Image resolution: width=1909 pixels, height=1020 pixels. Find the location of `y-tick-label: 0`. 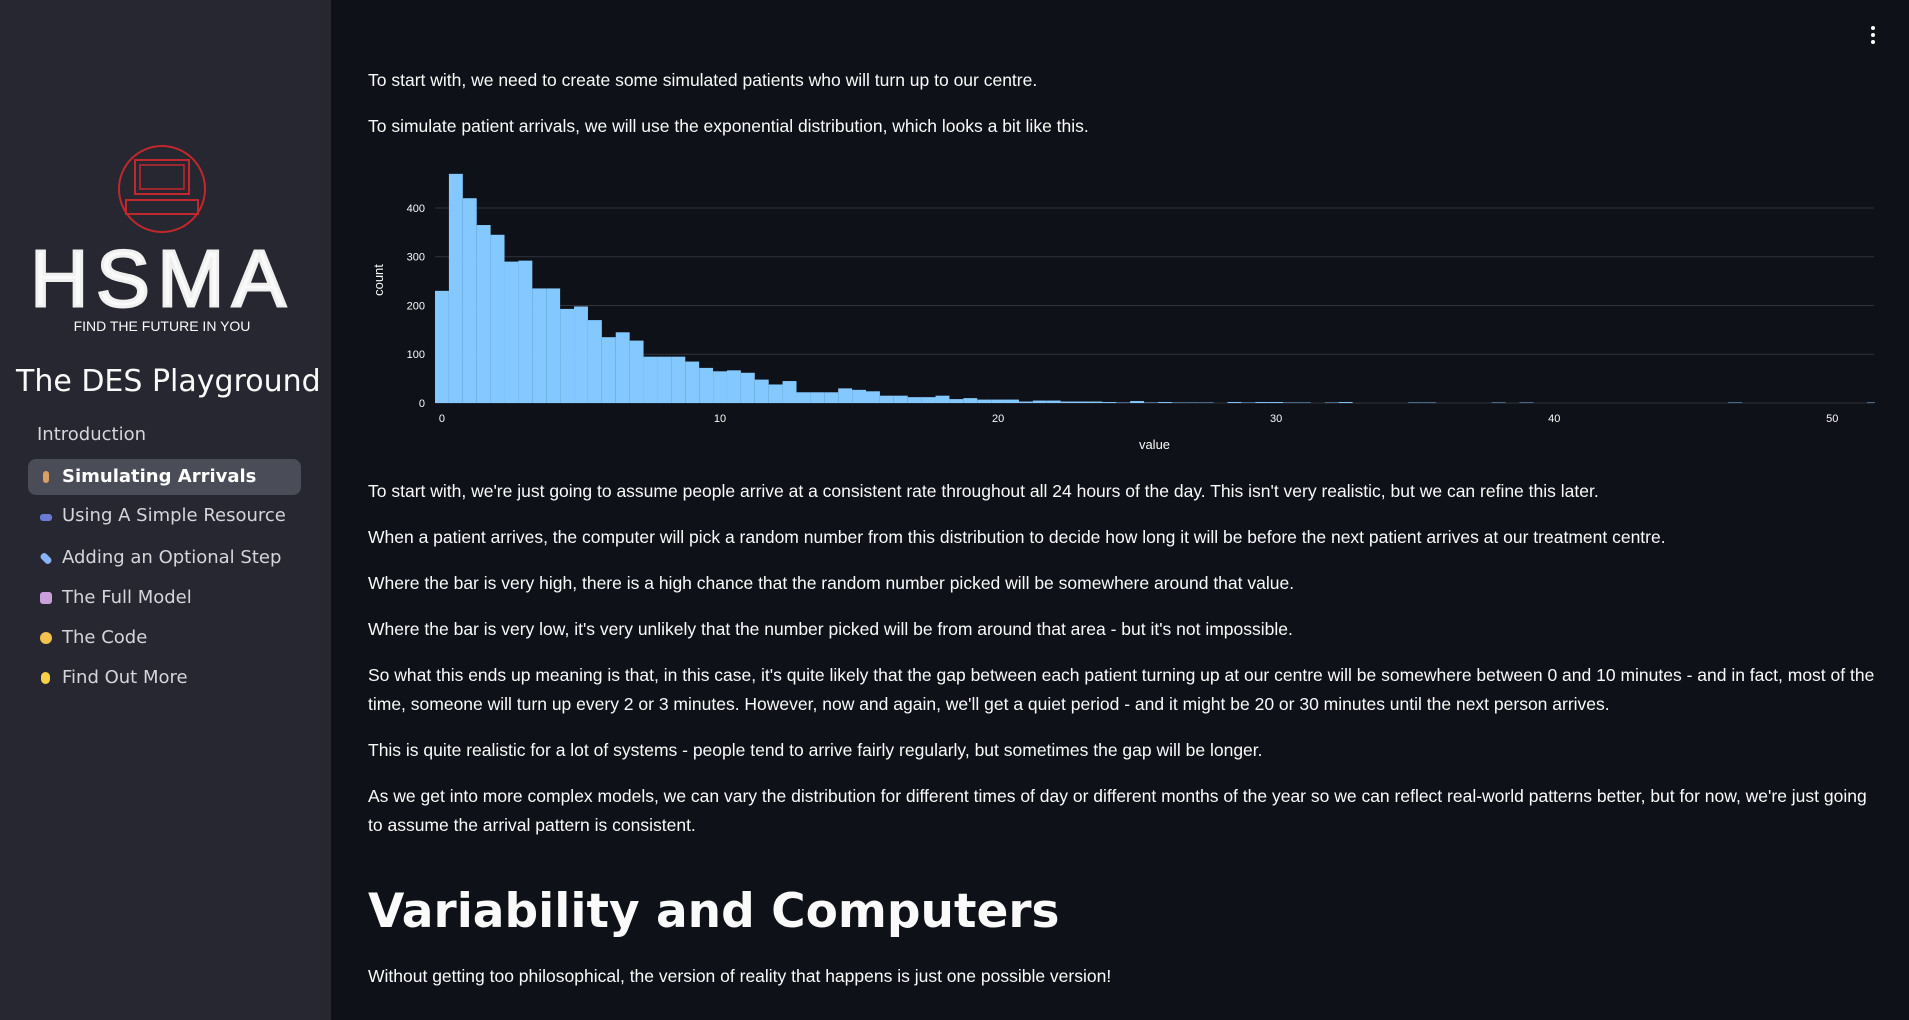

y-tick-label: 0 is located at coordinates (422, 404).